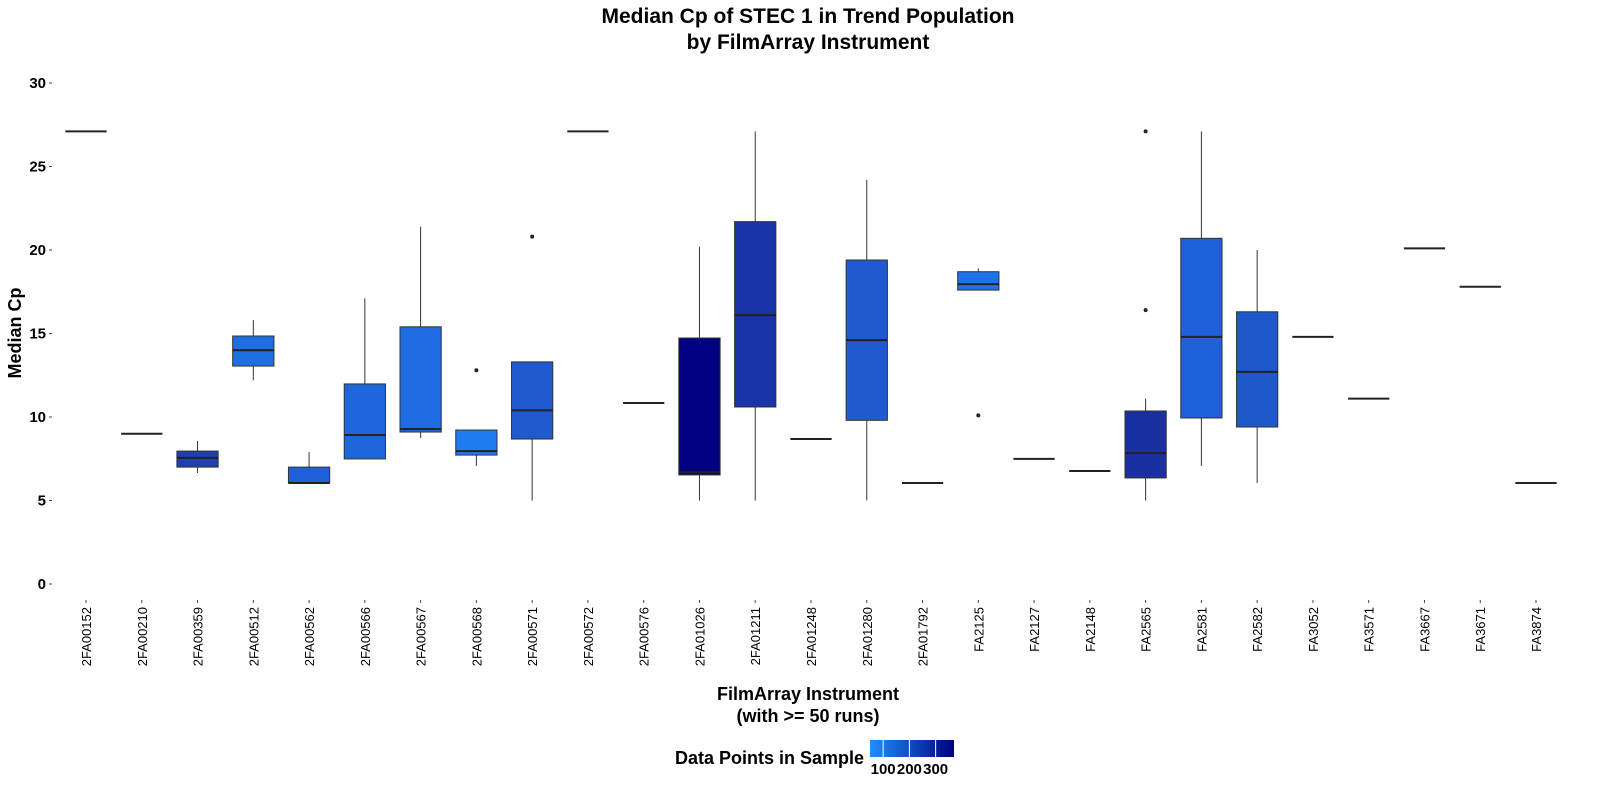 The width and height of the screenshot is (1600, 805). What do you see at coordinates (1369, 629) in the screenshot?
I see `x-tick-label: FA3571` at bounding box center [1369, 629].